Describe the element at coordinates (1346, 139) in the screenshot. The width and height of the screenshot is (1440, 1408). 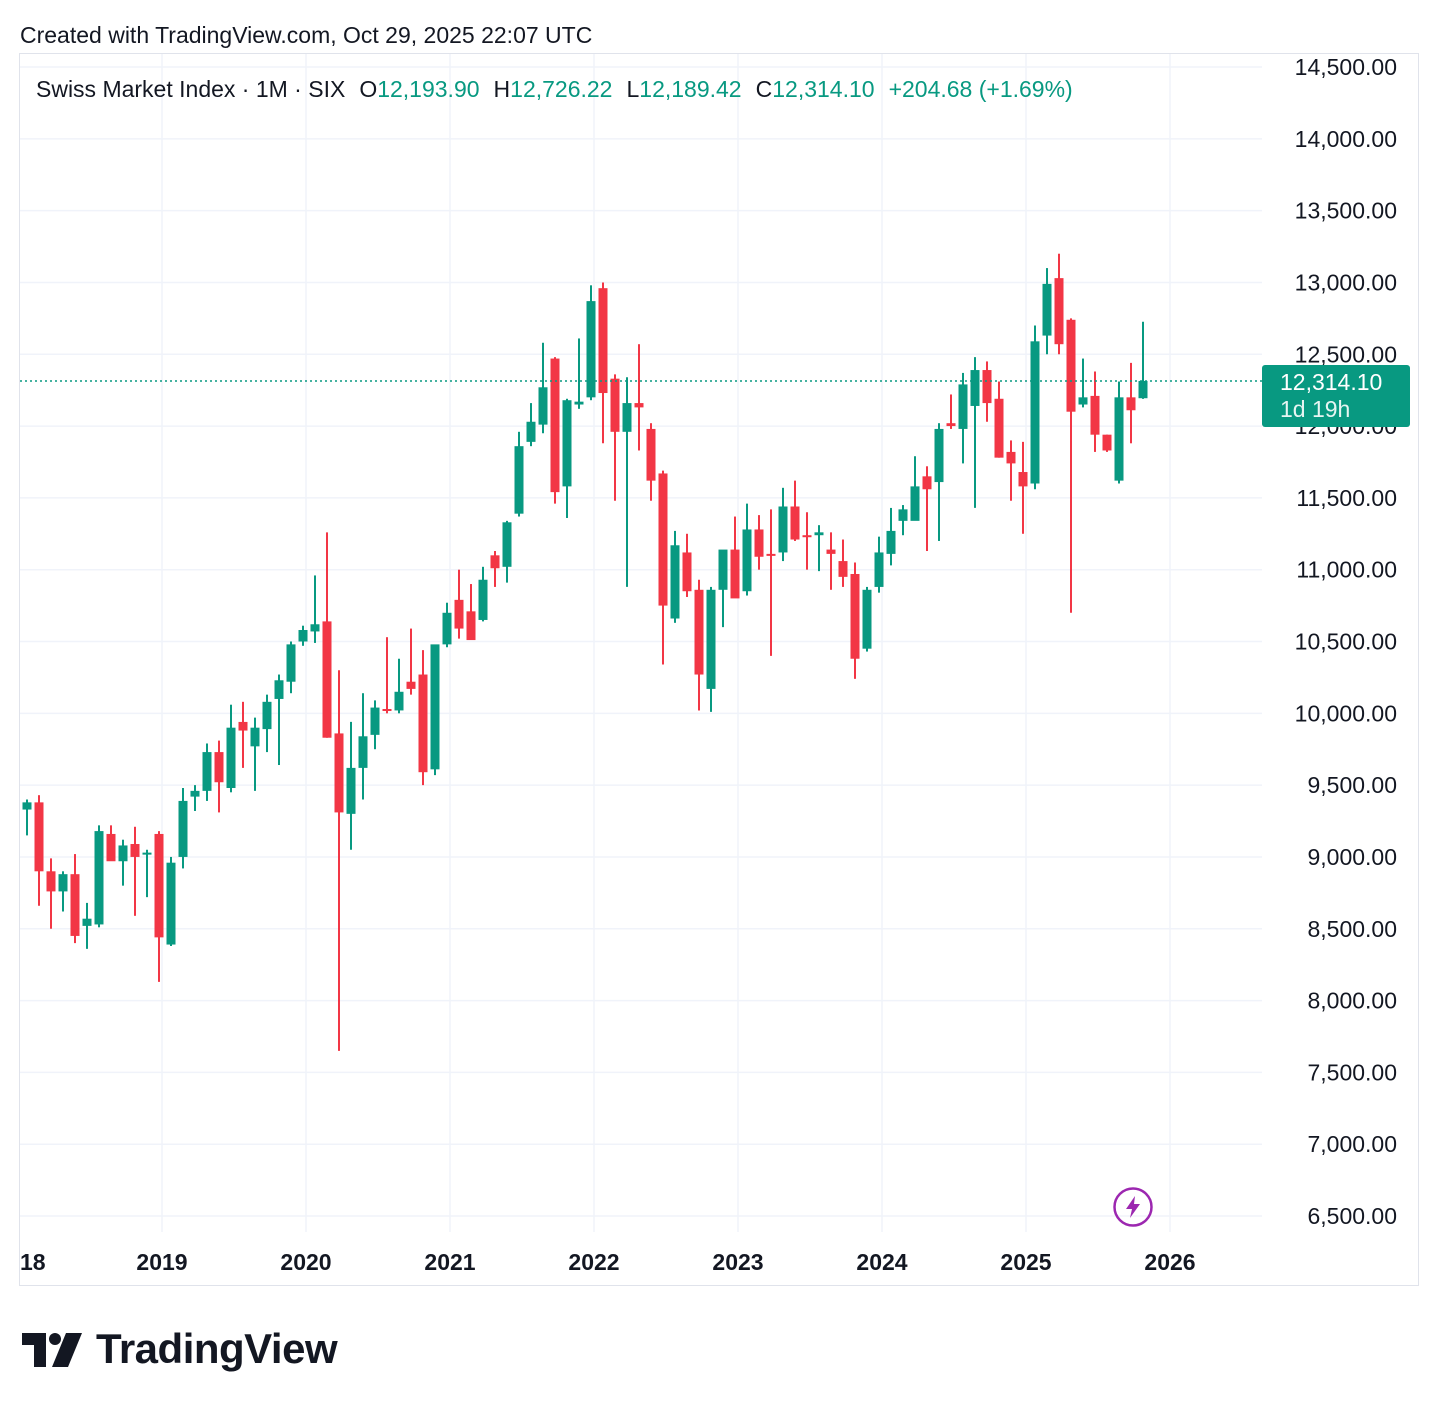
I see `price-tick-label: 14,000.00` at that location.